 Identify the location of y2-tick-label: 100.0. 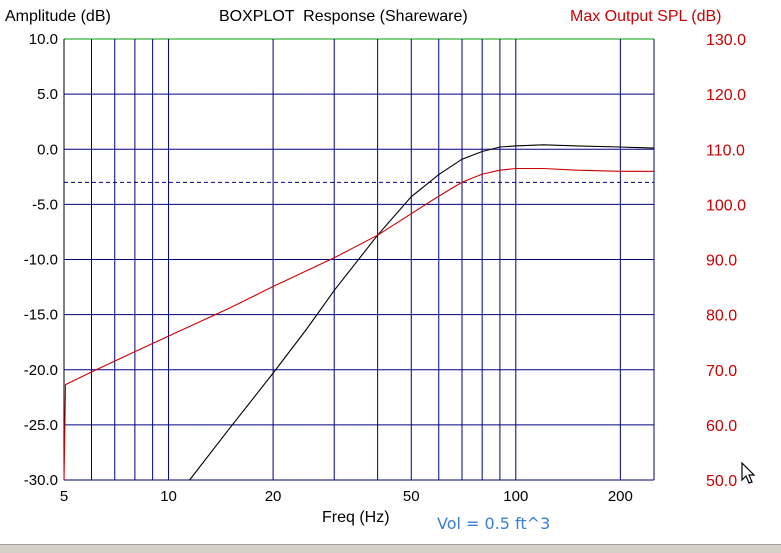
(726, 205).